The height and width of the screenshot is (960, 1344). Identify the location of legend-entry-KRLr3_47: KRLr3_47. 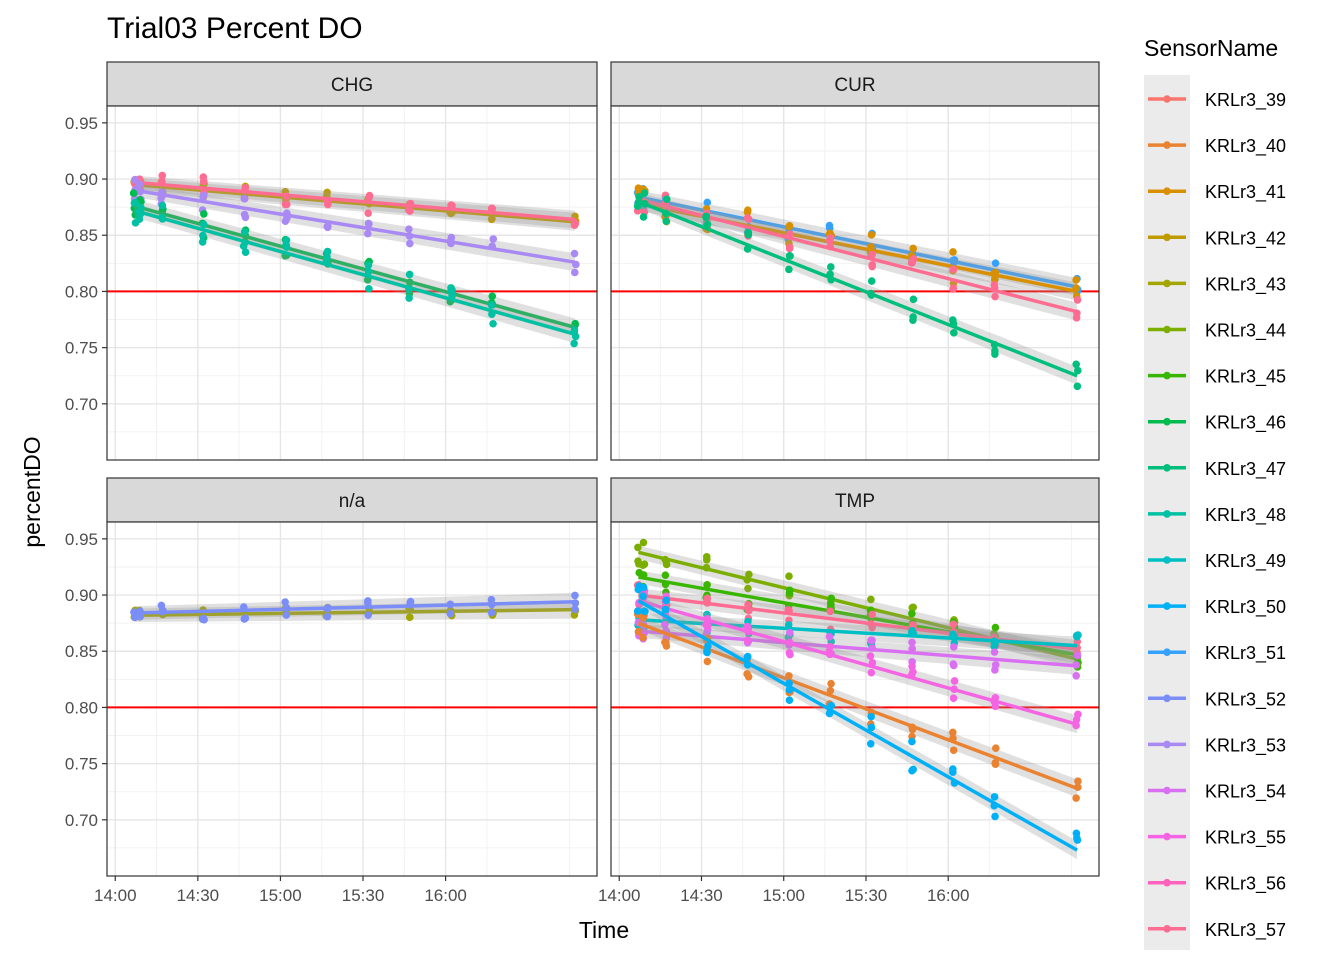
(1217, 469).